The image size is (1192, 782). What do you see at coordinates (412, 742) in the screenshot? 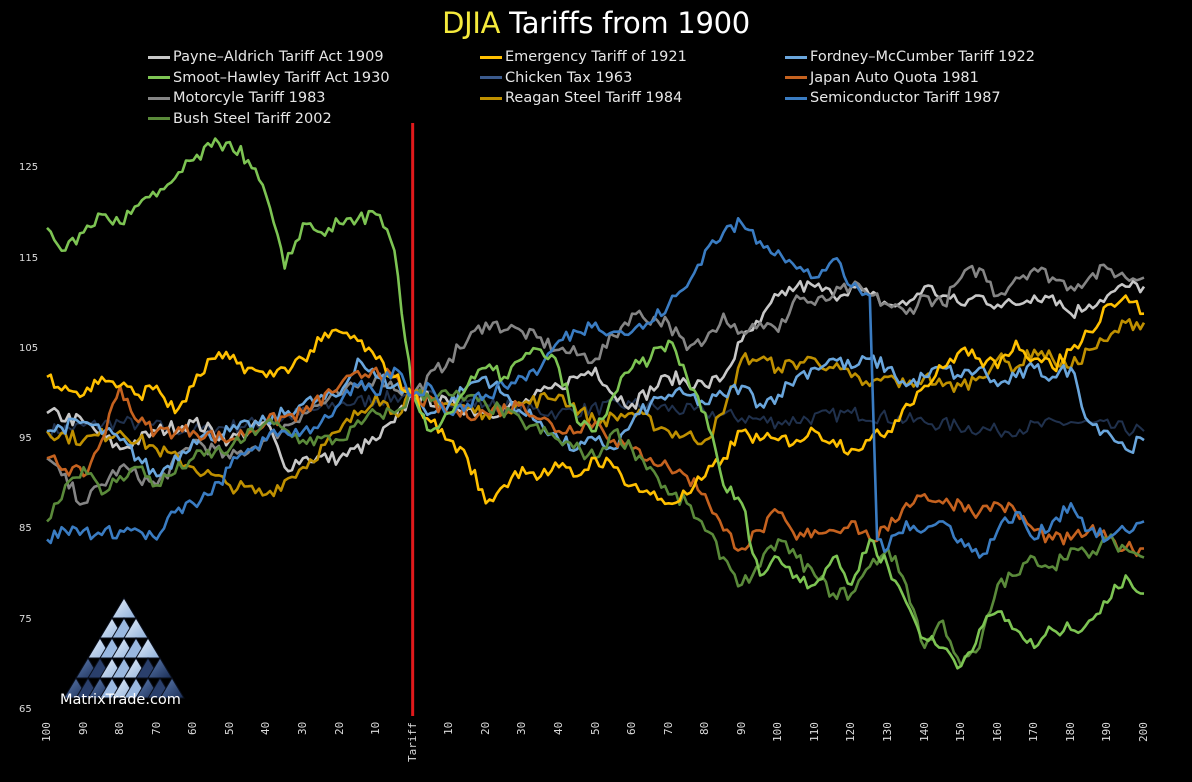
I see `x-tick-label: Tariff` at bounding box center [412, 742].